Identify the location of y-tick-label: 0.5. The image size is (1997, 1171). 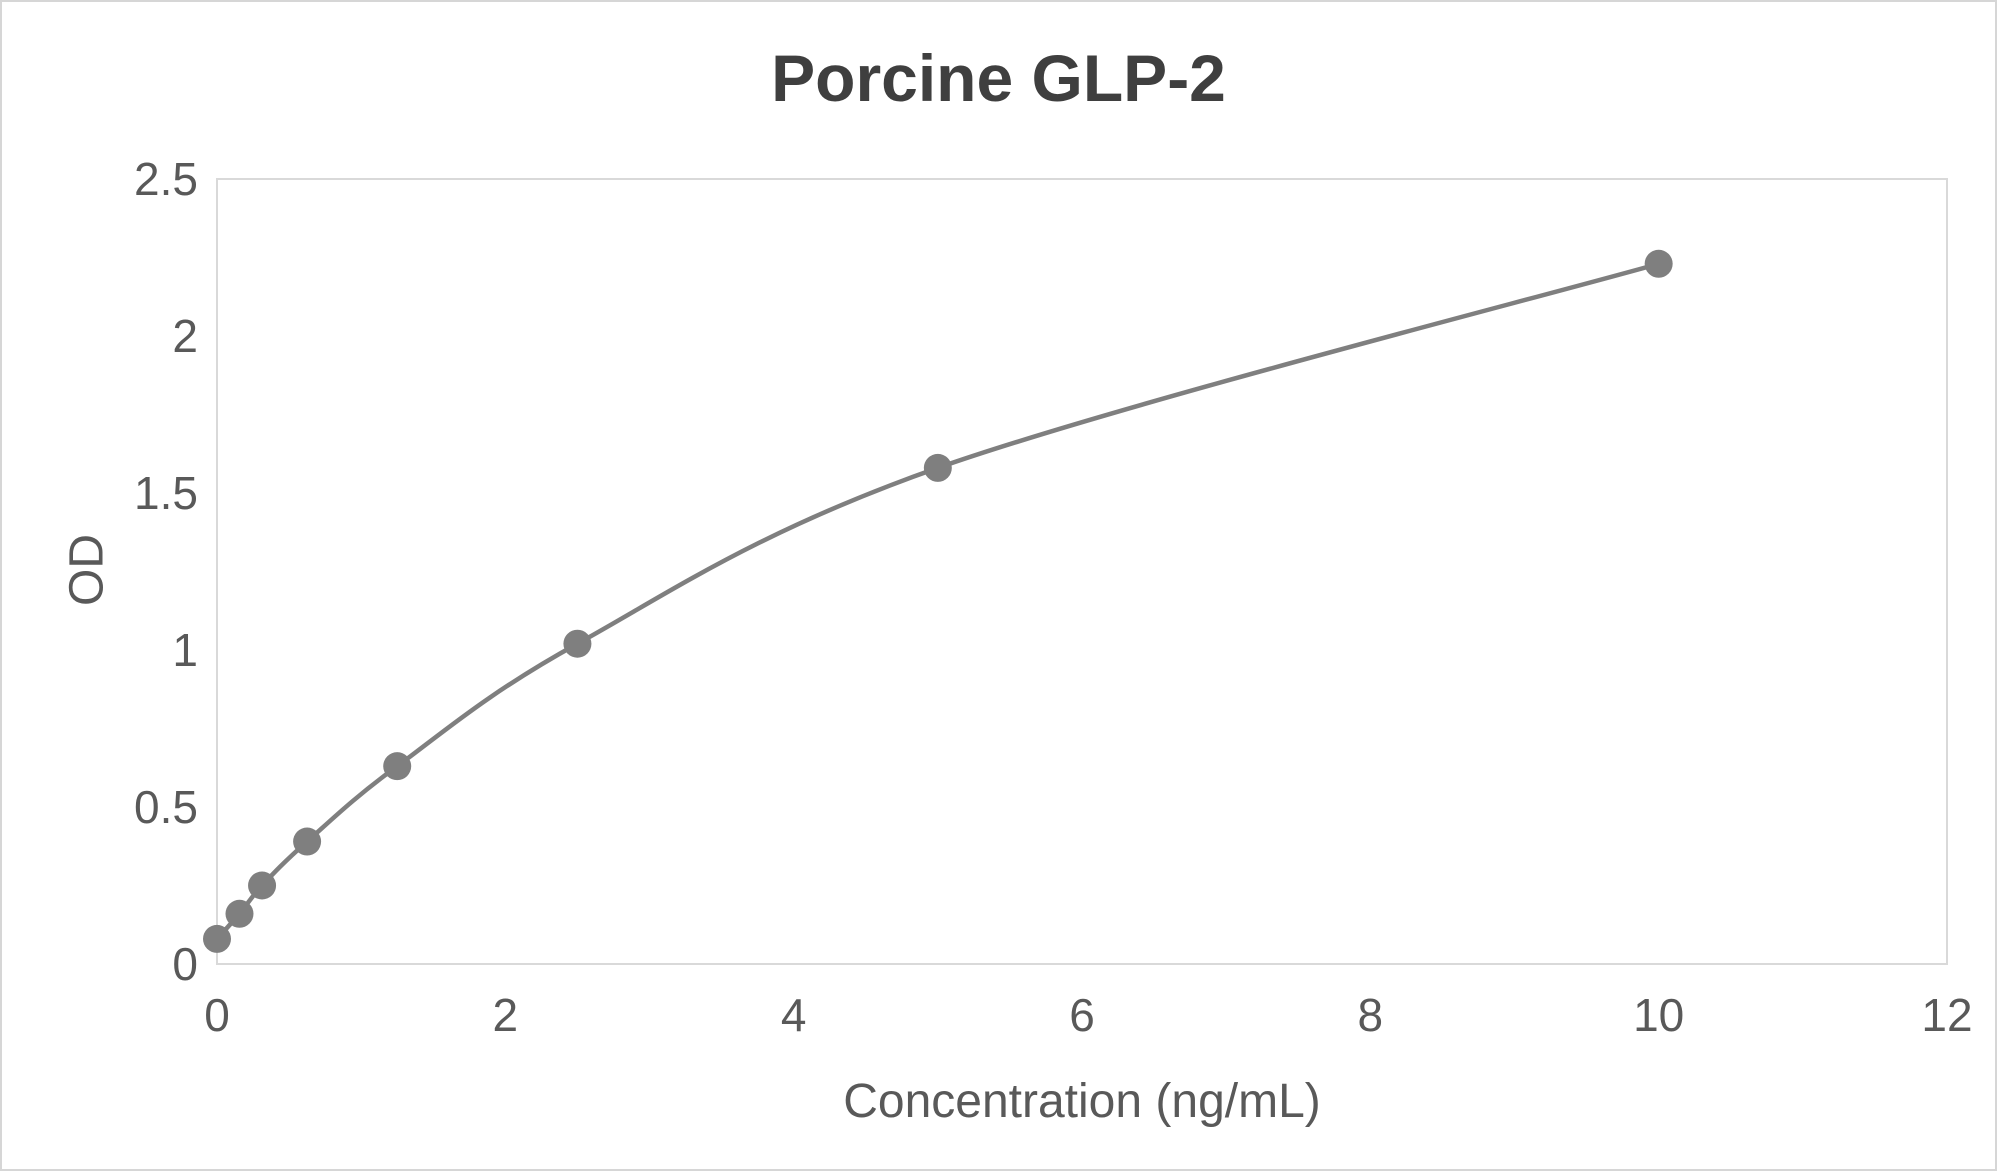
(166, 807).